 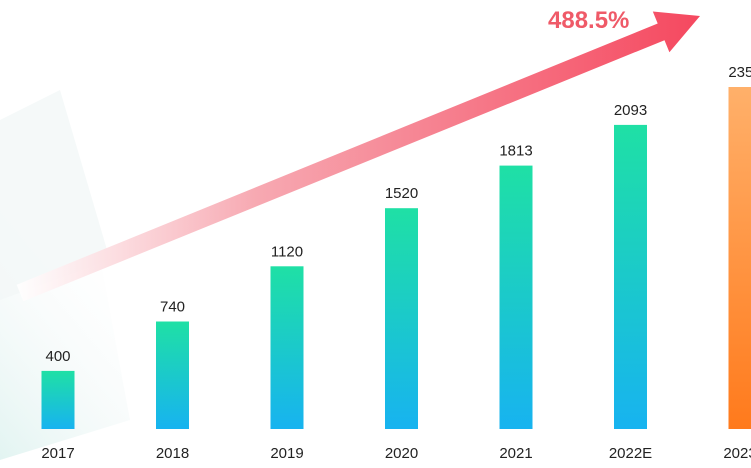 I want to click on bar-2023E, so click(x=739, y=258).